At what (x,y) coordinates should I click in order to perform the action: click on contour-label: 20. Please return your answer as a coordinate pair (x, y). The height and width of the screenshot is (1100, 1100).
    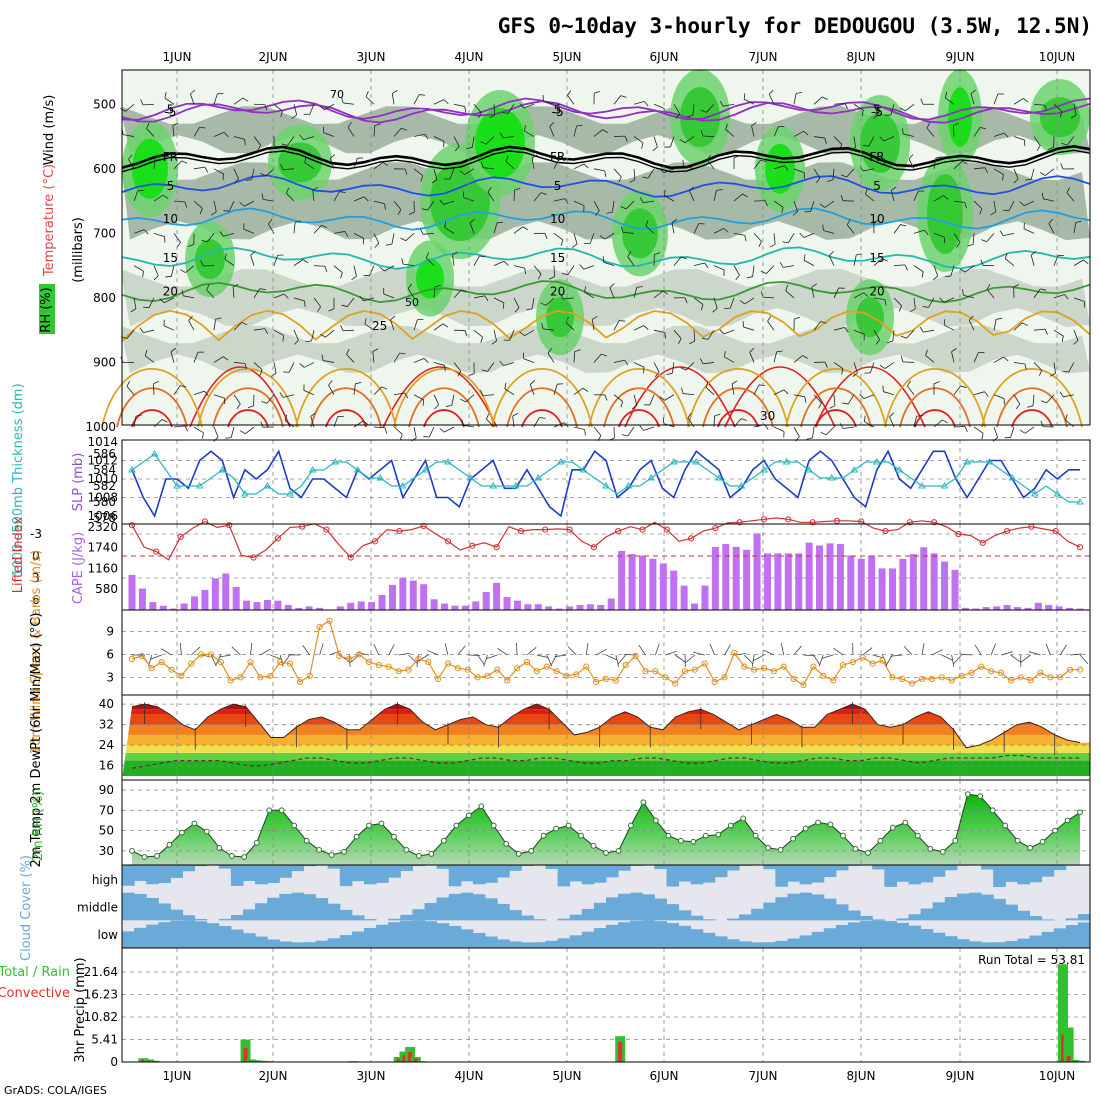
    Looking at the image, I should click on (557, 291).